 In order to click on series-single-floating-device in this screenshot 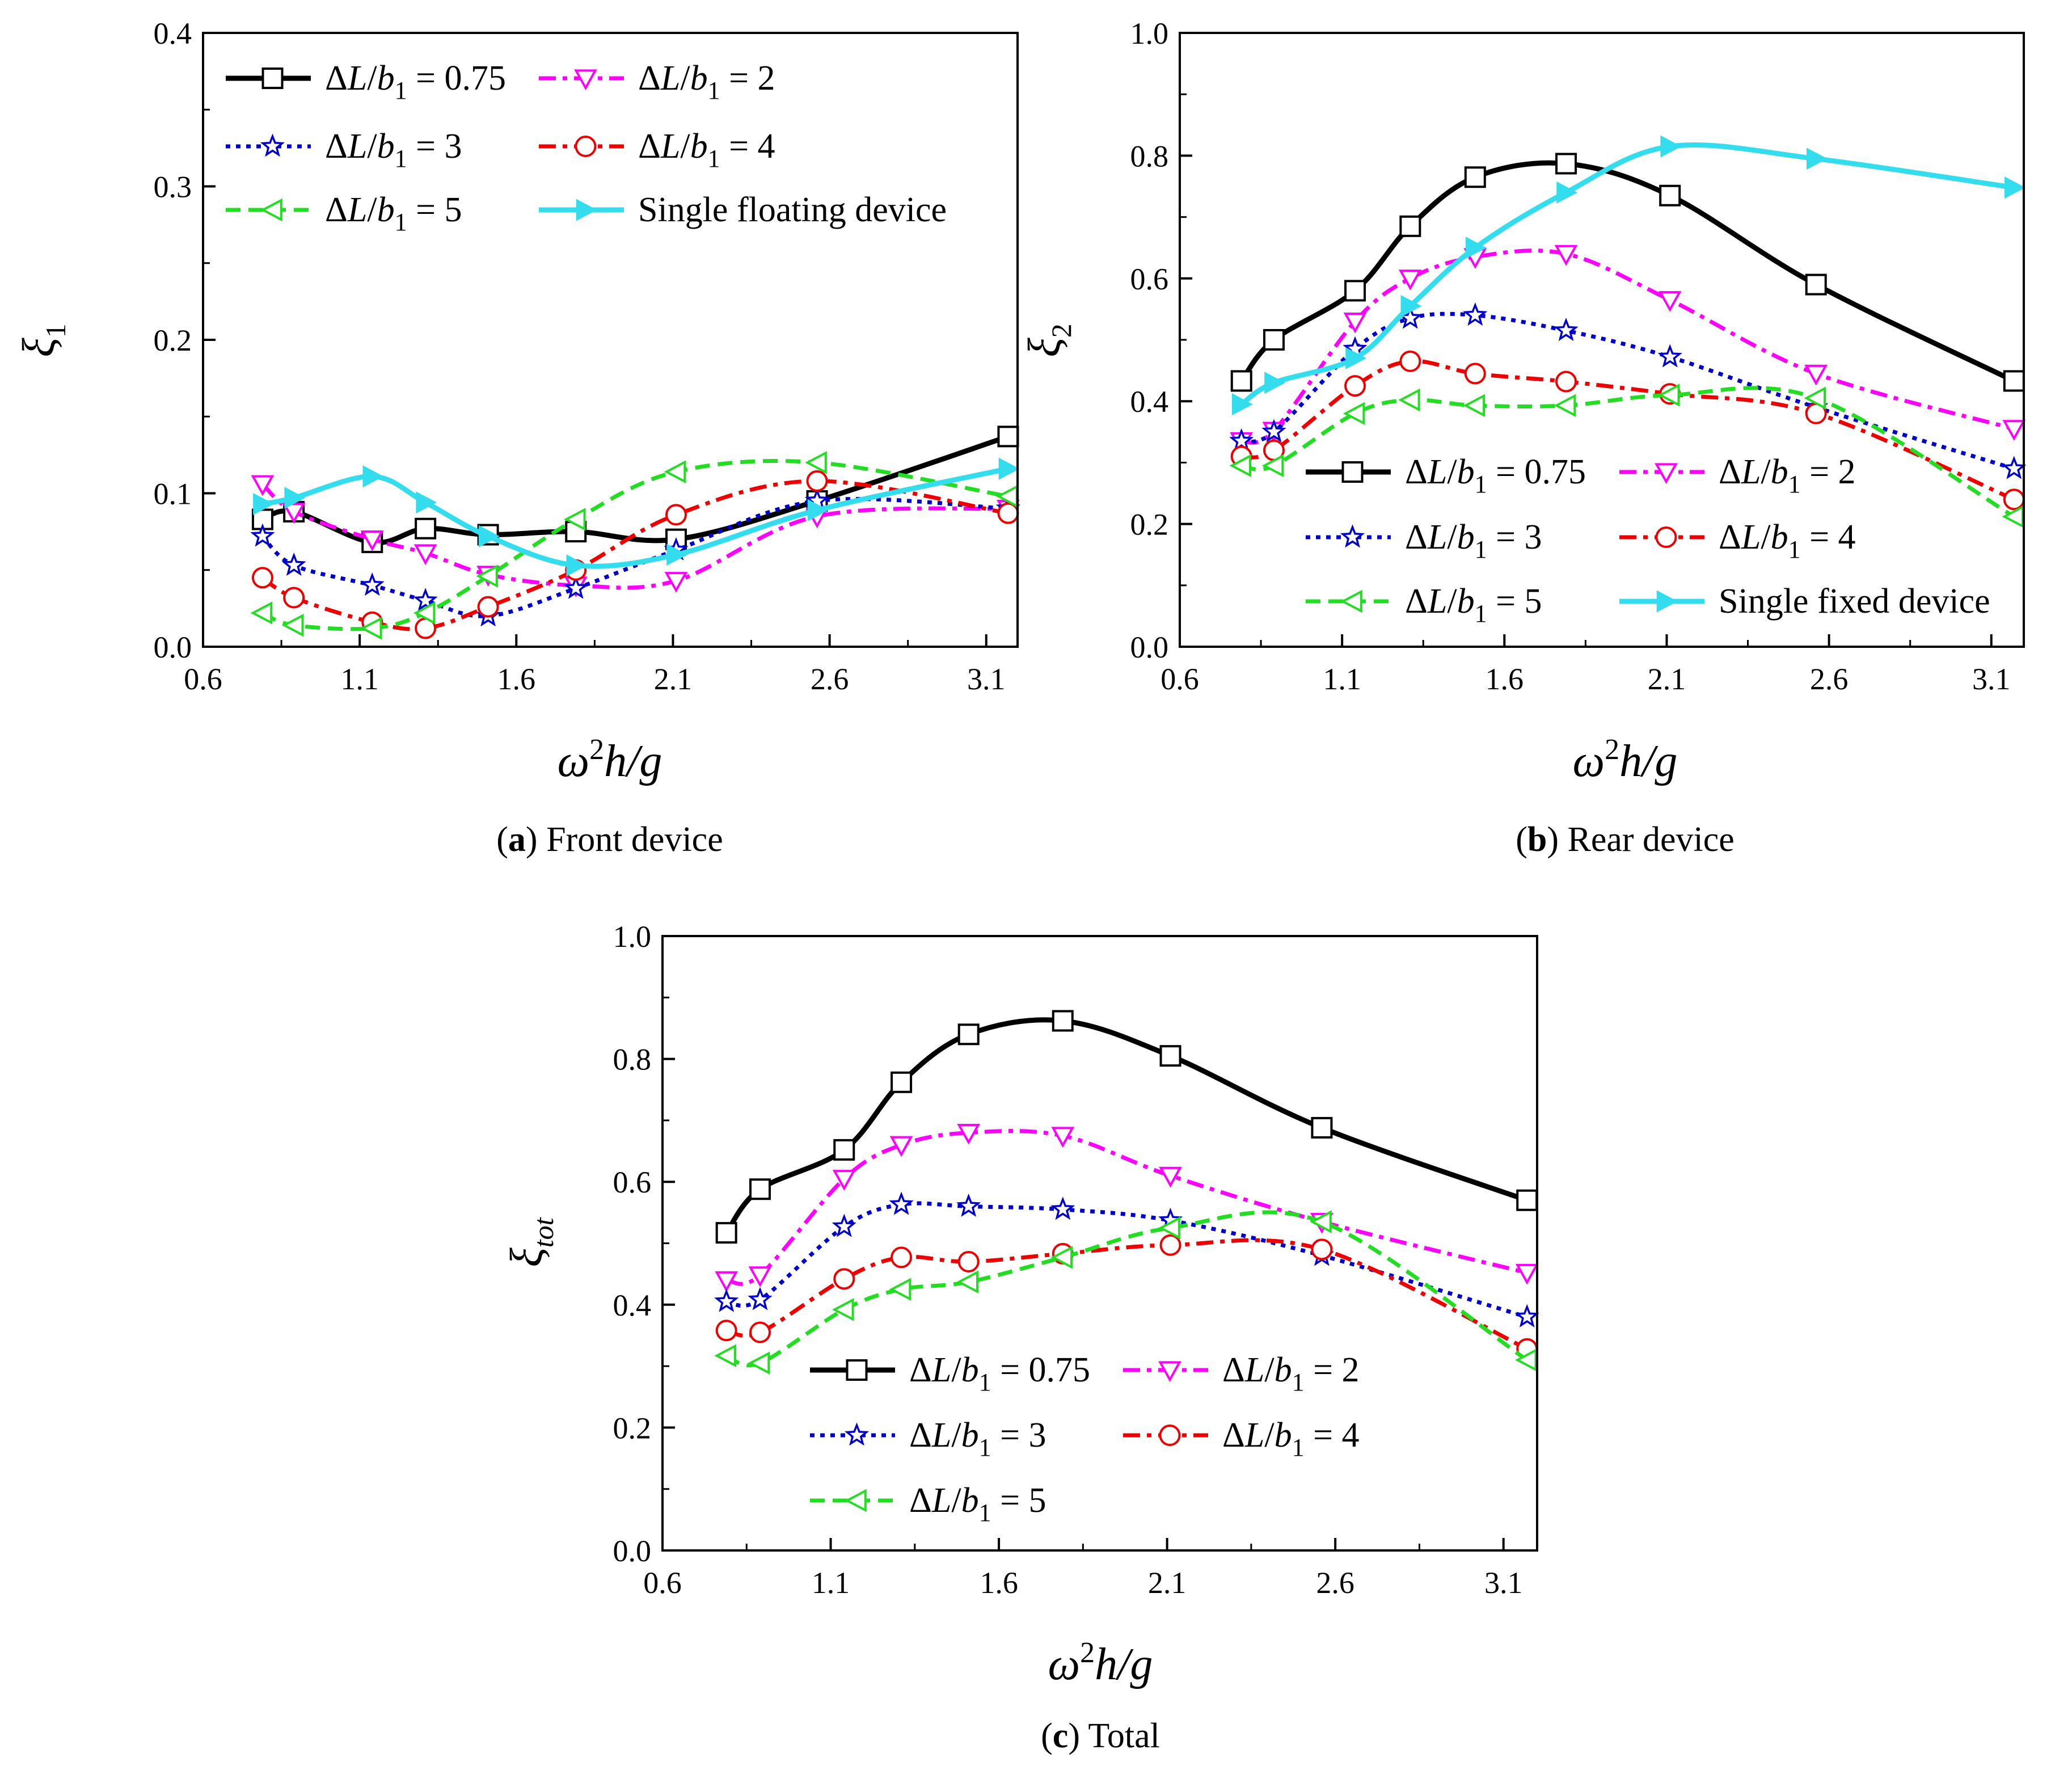, I will do `click(636, 517)`.